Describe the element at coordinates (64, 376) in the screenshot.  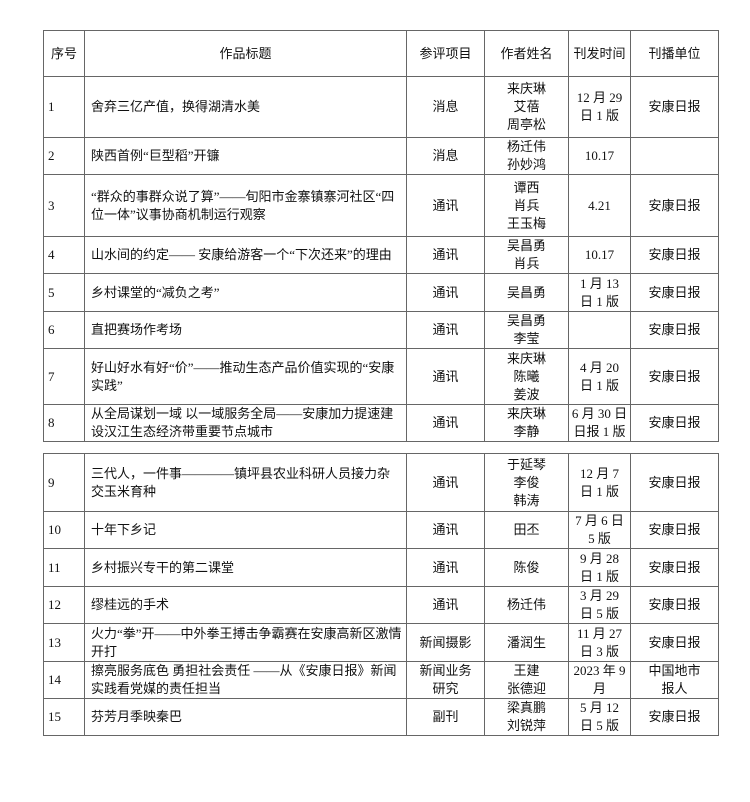
I see `row-number-cell: 7` at that location.